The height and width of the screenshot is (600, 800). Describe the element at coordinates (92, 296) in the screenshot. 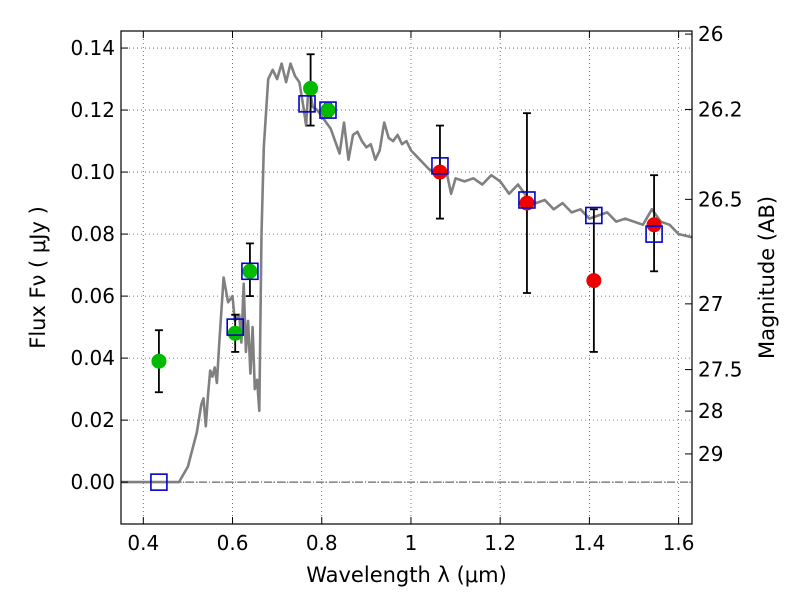

I see `y-tick-label: 0.06` at that location.